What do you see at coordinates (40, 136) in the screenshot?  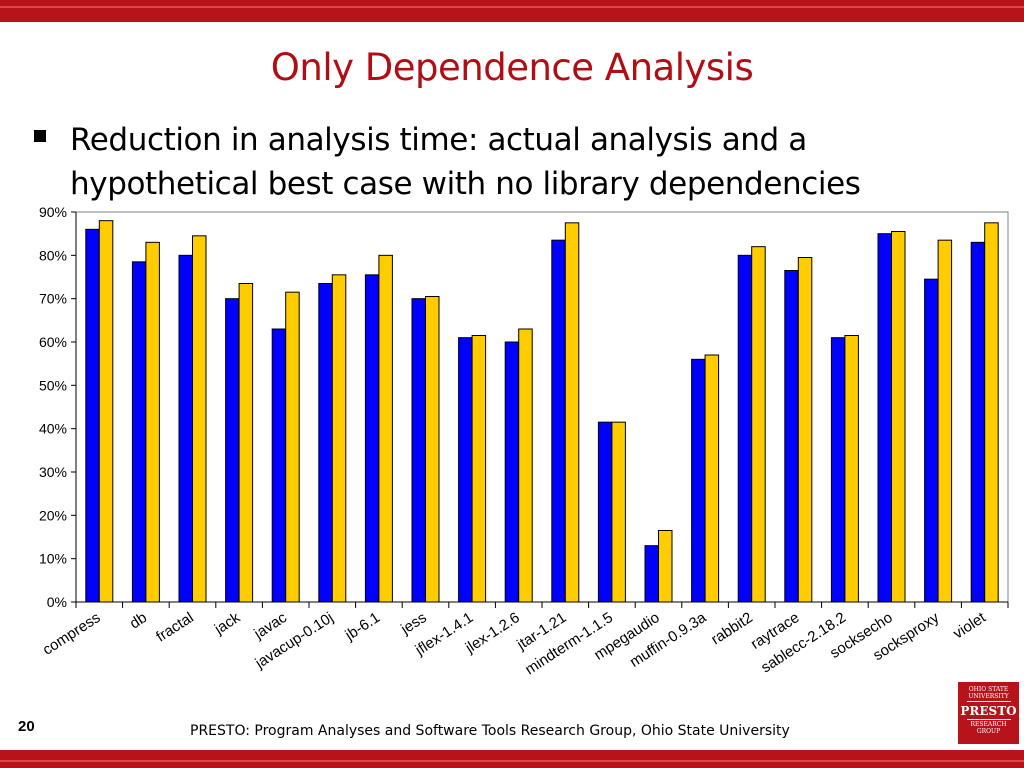 I see `square-bullet-icon` at bounding box center [40, 136].